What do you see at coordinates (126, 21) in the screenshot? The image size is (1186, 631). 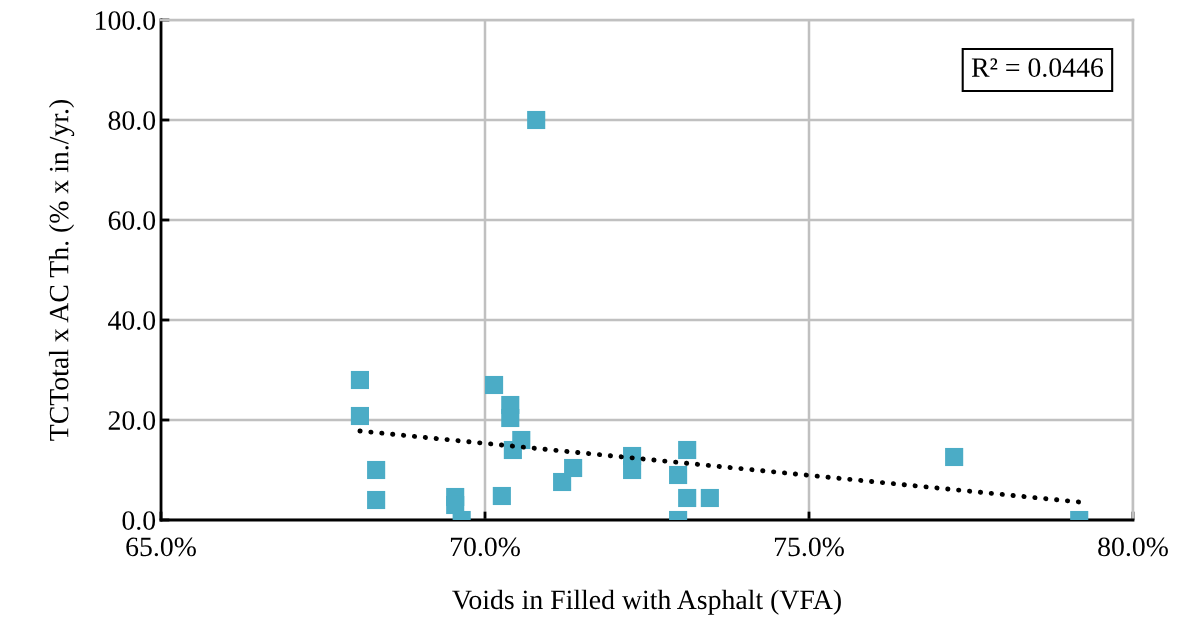 I see `y-tick-label: 100.0` at bounding box center [126, 21].